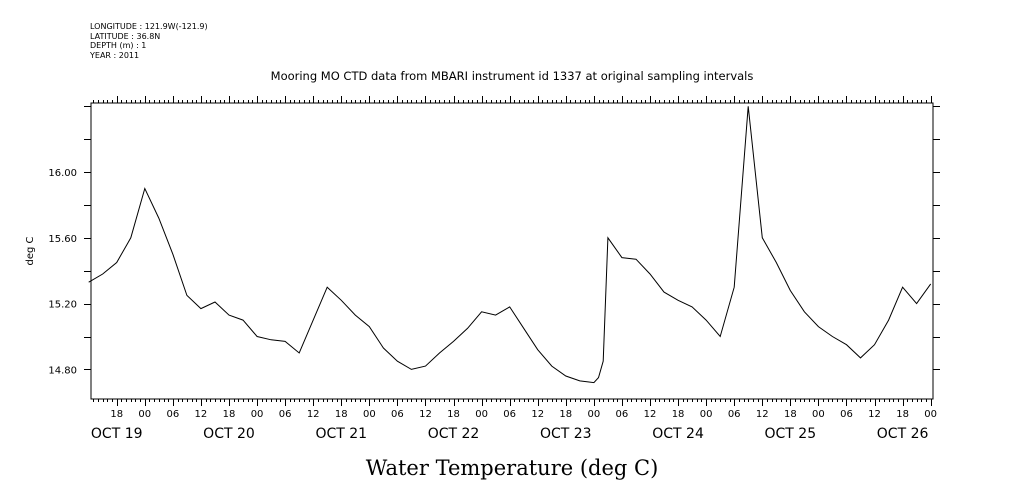 Image resolution: width=1009 pixels, height=504 pixels. What do you see at coordinates (678, 434) in the screenshot?
I see `x-day-label: OCT 24` at bounding box center [678, 434].